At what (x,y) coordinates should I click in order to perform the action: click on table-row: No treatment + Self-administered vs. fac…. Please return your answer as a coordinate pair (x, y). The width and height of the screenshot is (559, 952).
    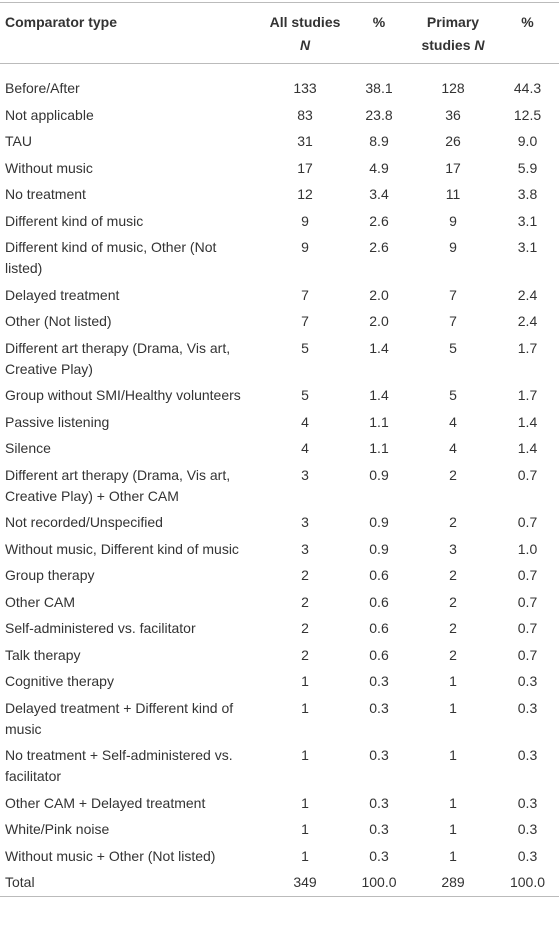
    Looking at the image, I should click on (279, 766).